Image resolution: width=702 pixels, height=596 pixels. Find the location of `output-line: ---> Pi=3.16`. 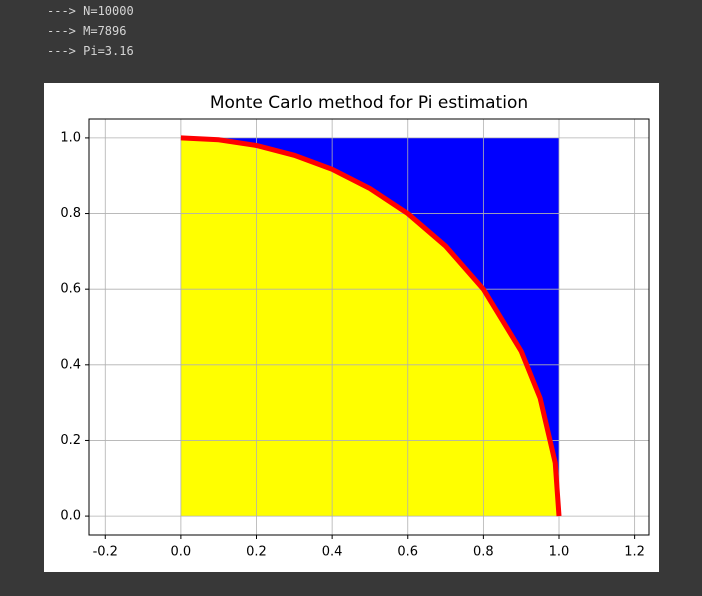

output-line: ---> Pi=3.16 is located at coordinates (90, 51).